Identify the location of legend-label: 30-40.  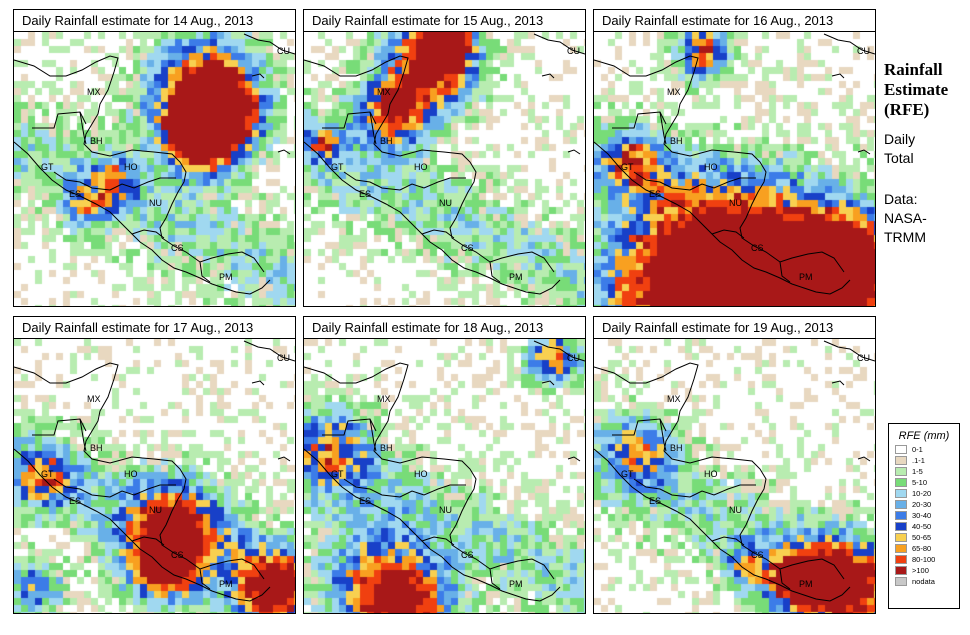
(922, 515).